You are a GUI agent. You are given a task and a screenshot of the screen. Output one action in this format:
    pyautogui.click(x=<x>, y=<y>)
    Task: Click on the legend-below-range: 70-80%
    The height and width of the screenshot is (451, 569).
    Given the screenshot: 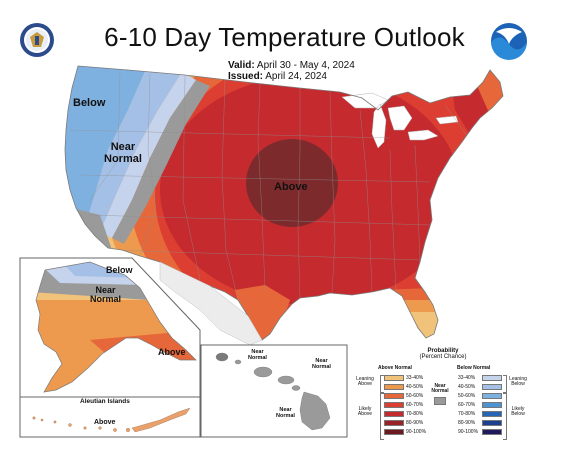 What is the action you would take?
    pyautogui.click(x=467, y=413)
    